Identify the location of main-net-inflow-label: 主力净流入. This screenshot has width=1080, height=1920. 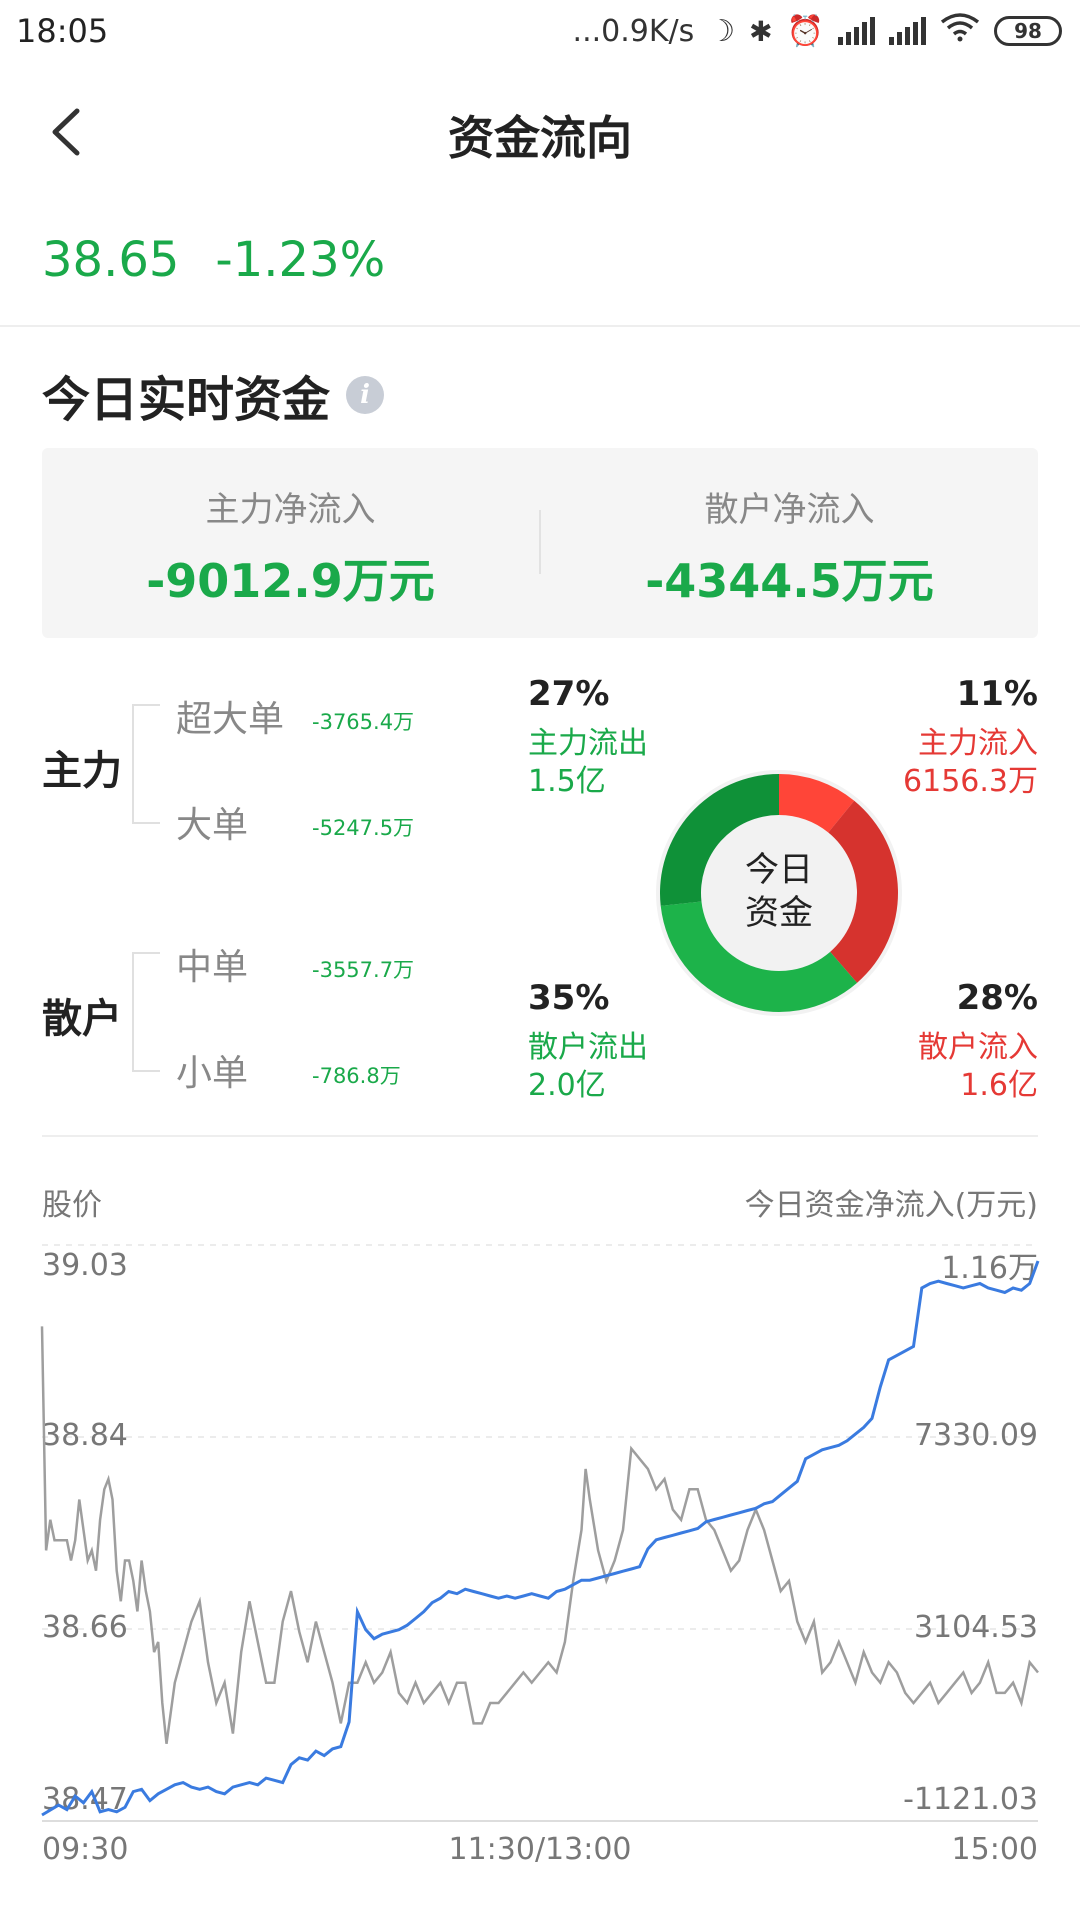
(290, 510).